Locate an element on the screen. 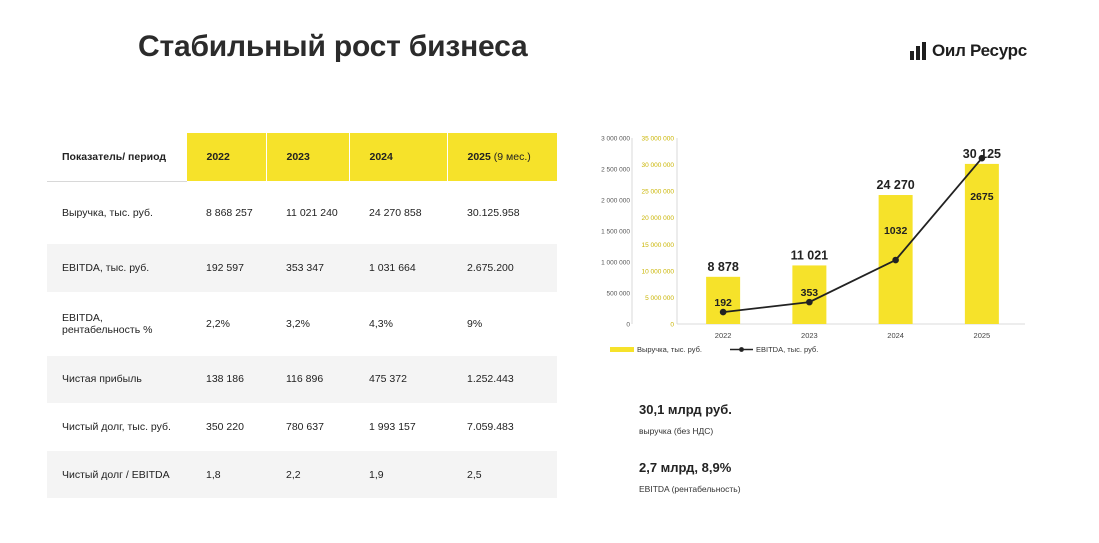 Image resolution: width=1099 pixels, height=543 pixels. row-label: Чистый долг, тыс. руб. is located at coordinates (116, 426).